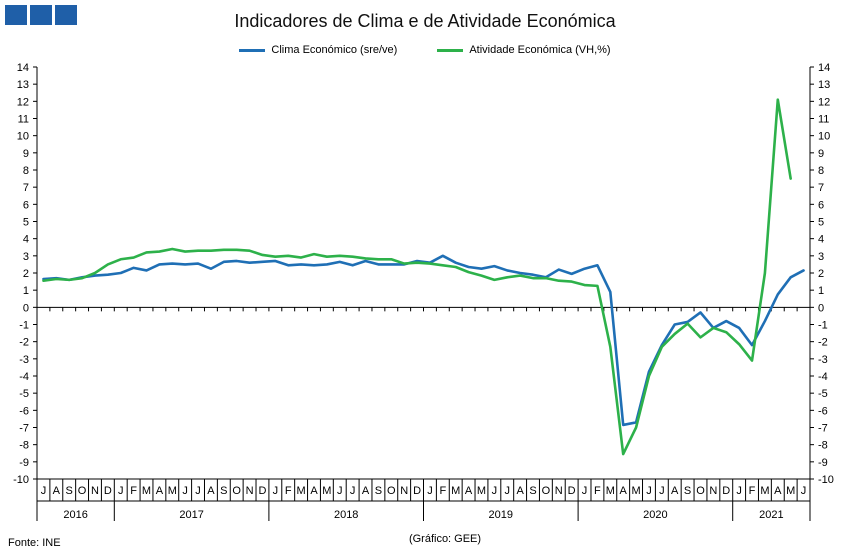 This screenshot has width=850, height=558. I want to click on y-tick-label-right: -9, so click(823, 463).